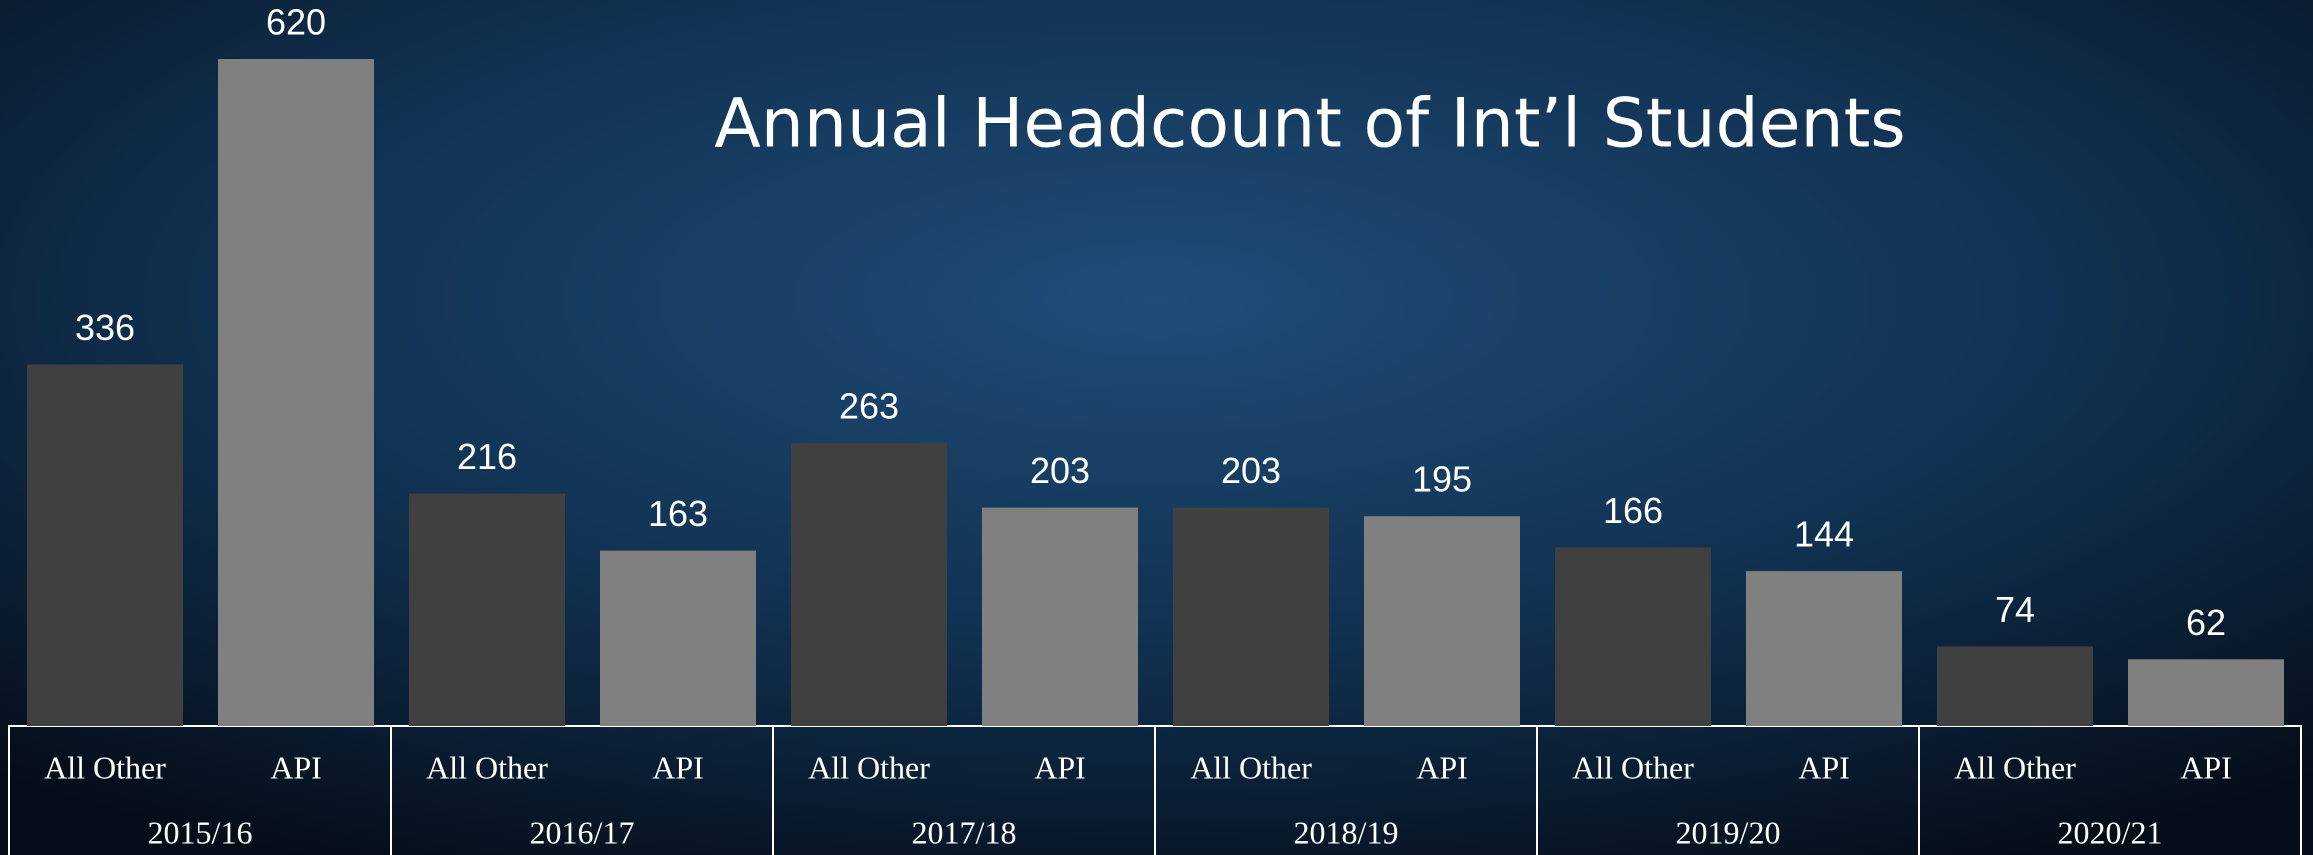 The width and height of the screenshot is (2313, 855). Describe the element at coordinates (296, 22) in the screenshot. I see `value-label: 620` at that location.